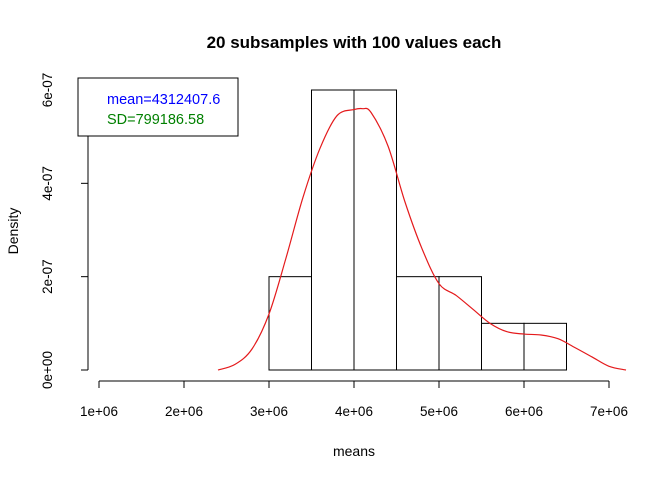  I want to click on y-tick-label-4: 6e-07, so click(47, 90).